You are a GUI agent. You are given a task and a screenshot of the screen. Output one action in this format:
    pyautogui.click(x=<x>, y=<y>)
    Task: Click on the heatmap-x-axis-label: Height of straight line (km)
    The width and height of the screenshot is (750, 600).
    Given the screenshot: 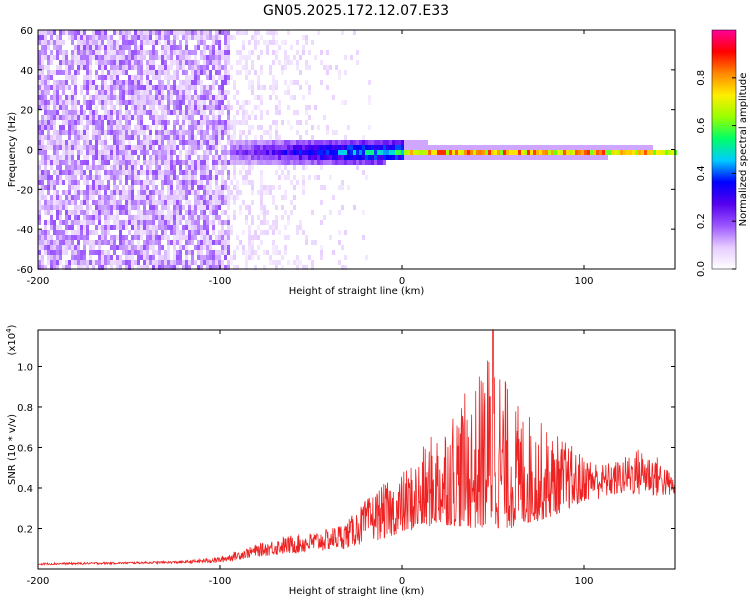 What is the action you would take?
    pyautogui.click(x=357, y=291)
    